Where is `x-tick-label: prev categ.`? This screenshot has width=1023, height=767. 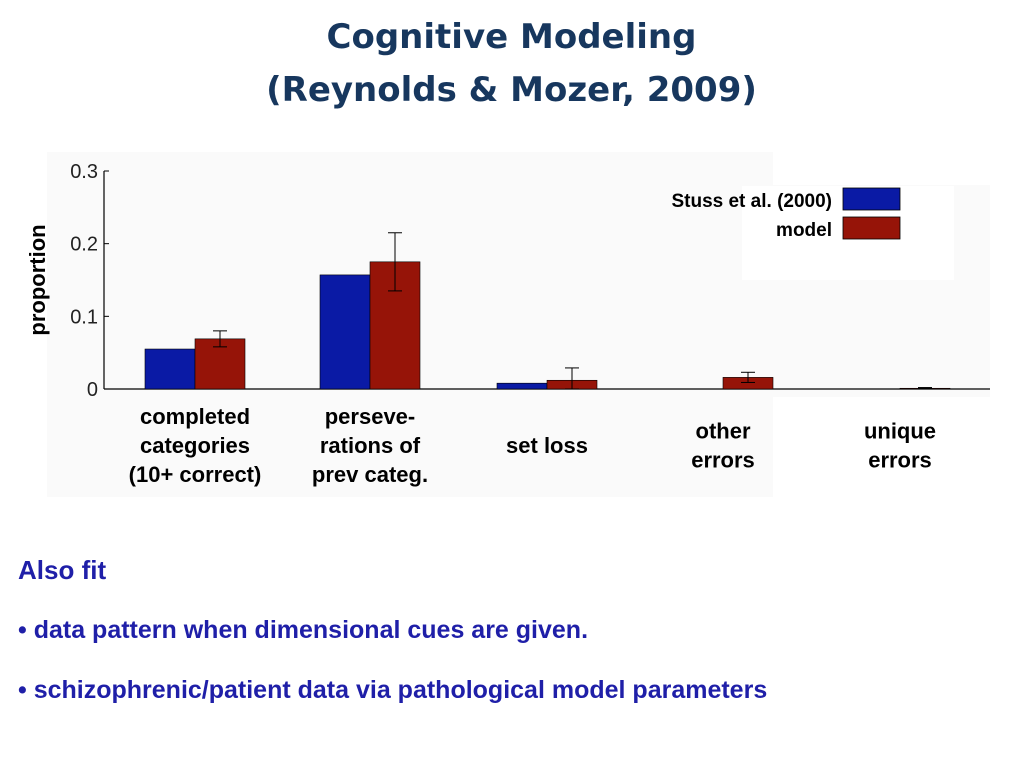
x-tick-label: prev categ. is located at coordinates (370, 474).